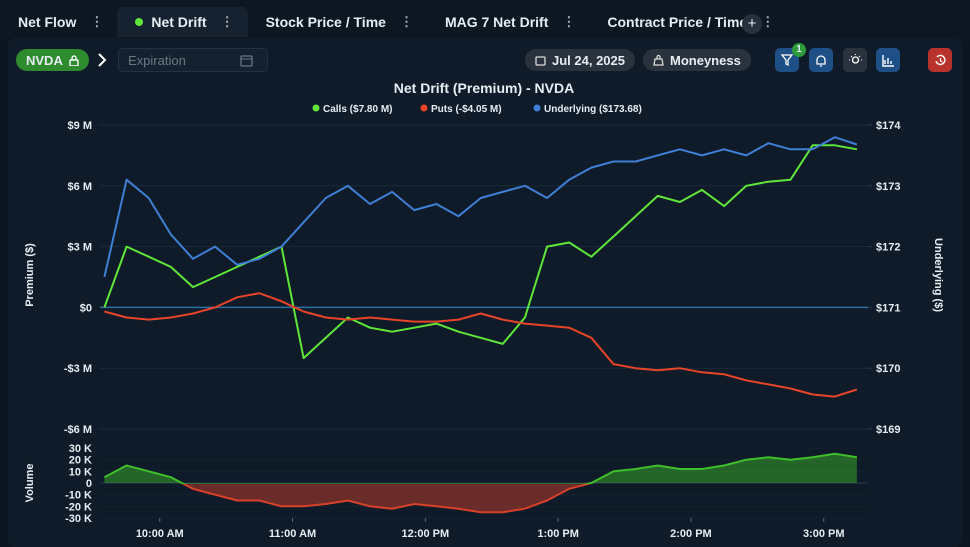 The image size is (970, 547). I want to click on x-tick-label: 1:00 PM, so click(558, 534).